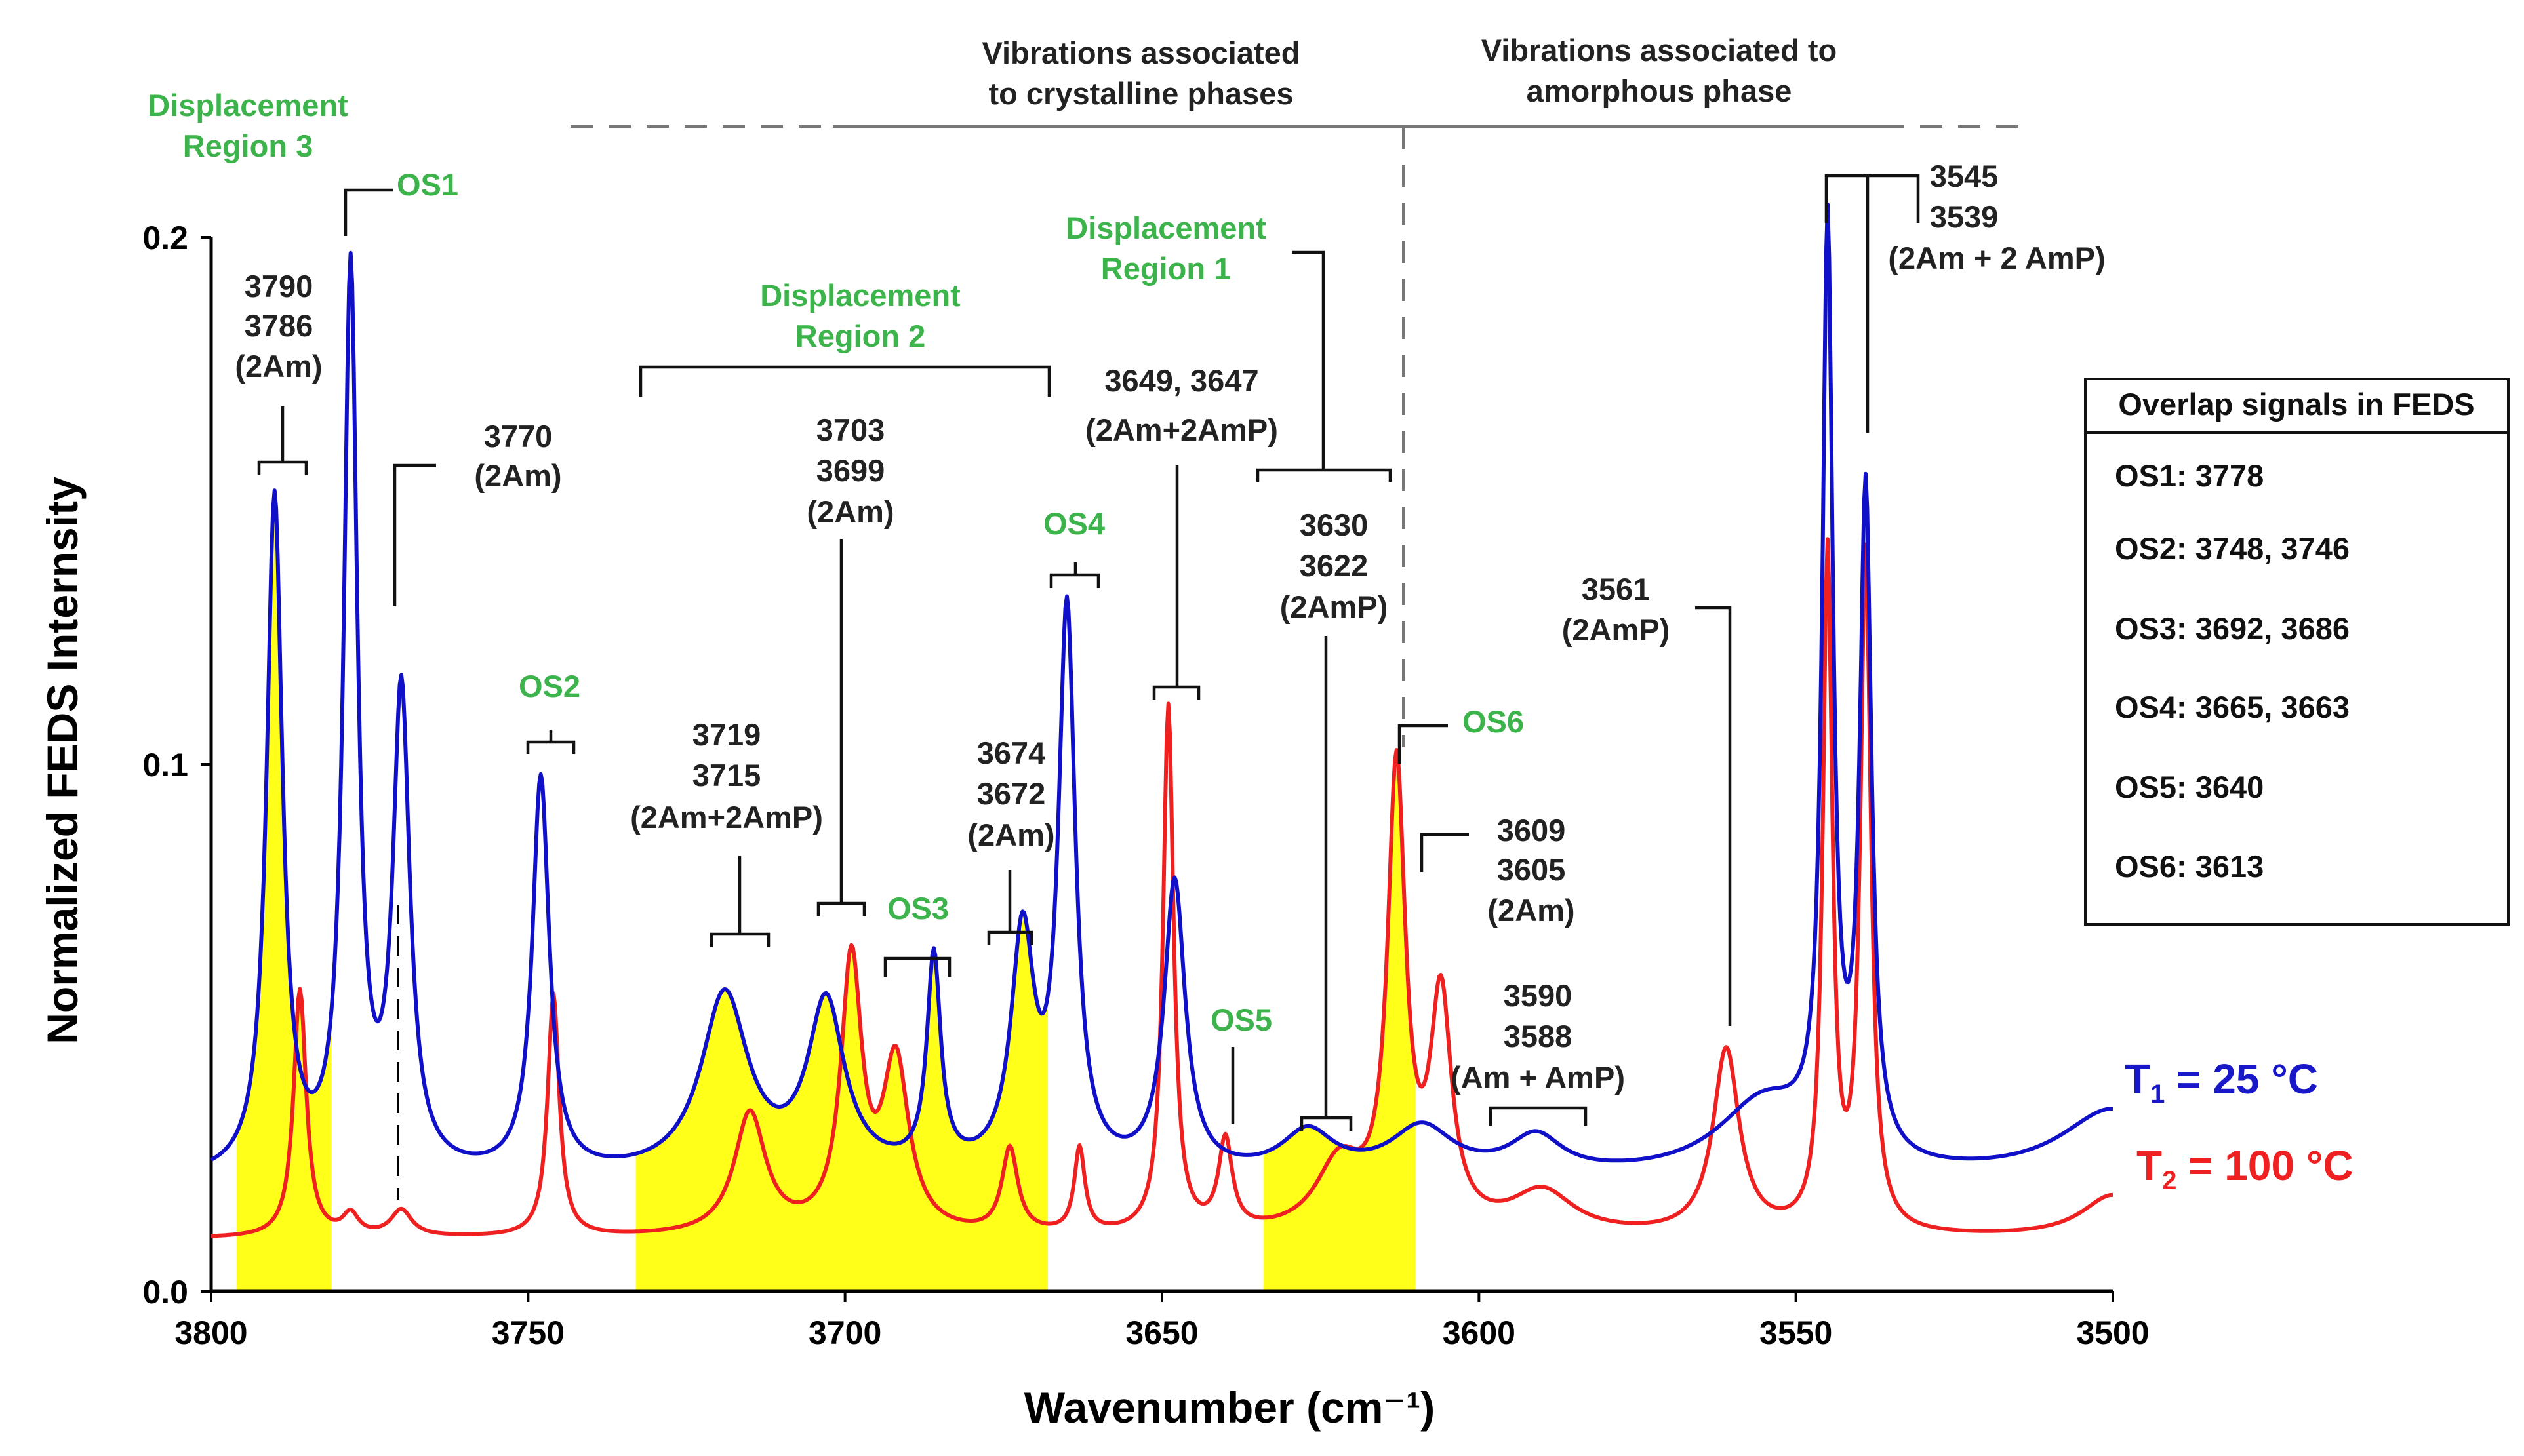  What do you see at coordinates (2296, 404) in the screenshot?
I see `overlap-box-title: Overlap signals in FEDS` at bounding box center [2296, 404].